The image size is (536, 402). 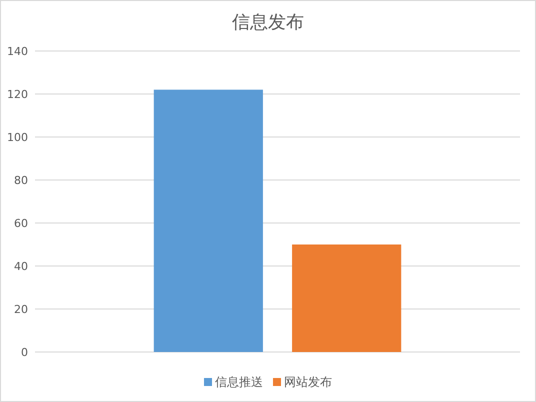 I want to click on y-tick-label: 60, so click(x=21, y=223).